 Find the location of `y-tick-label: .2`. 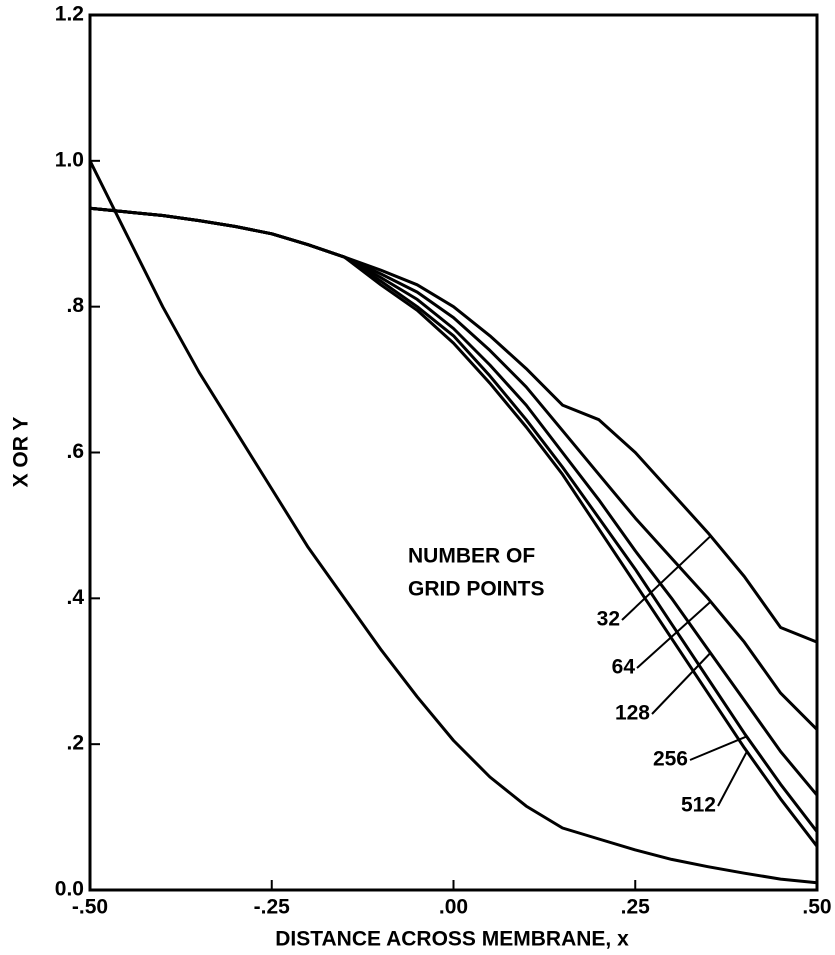

y-tick-label: .2 is located at coordinates (75, 743).